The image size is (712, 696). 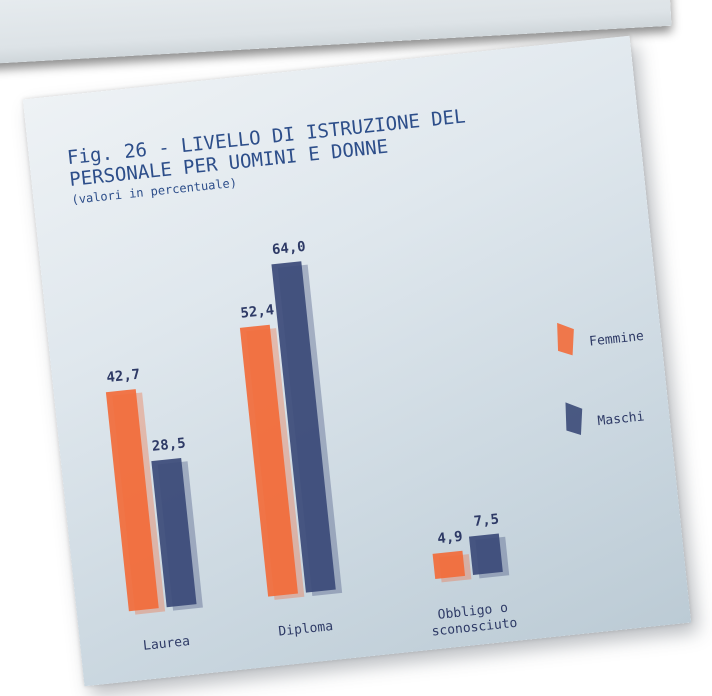 I want to click on data-label-femmine-0: 42,7, so click(x=123, y=376).